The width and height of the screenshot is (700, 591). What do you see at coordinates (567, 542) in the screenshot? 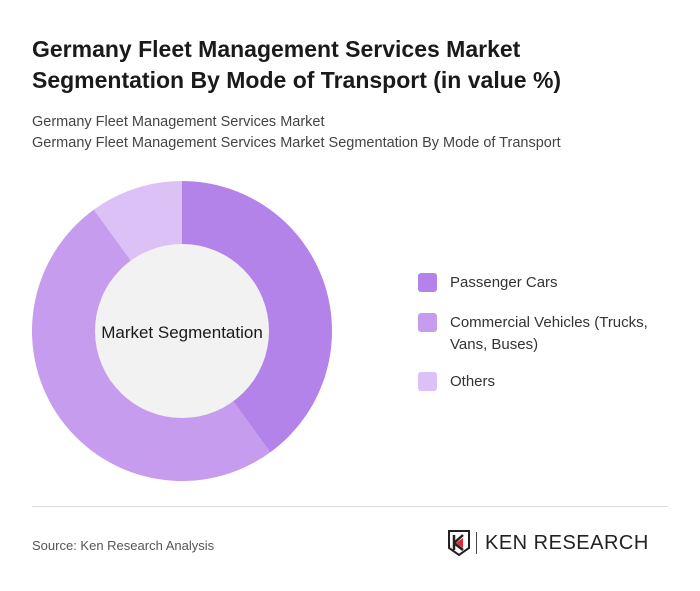
I see `logo-text: KEN RESEARCH` at bounding box center [567, 542].